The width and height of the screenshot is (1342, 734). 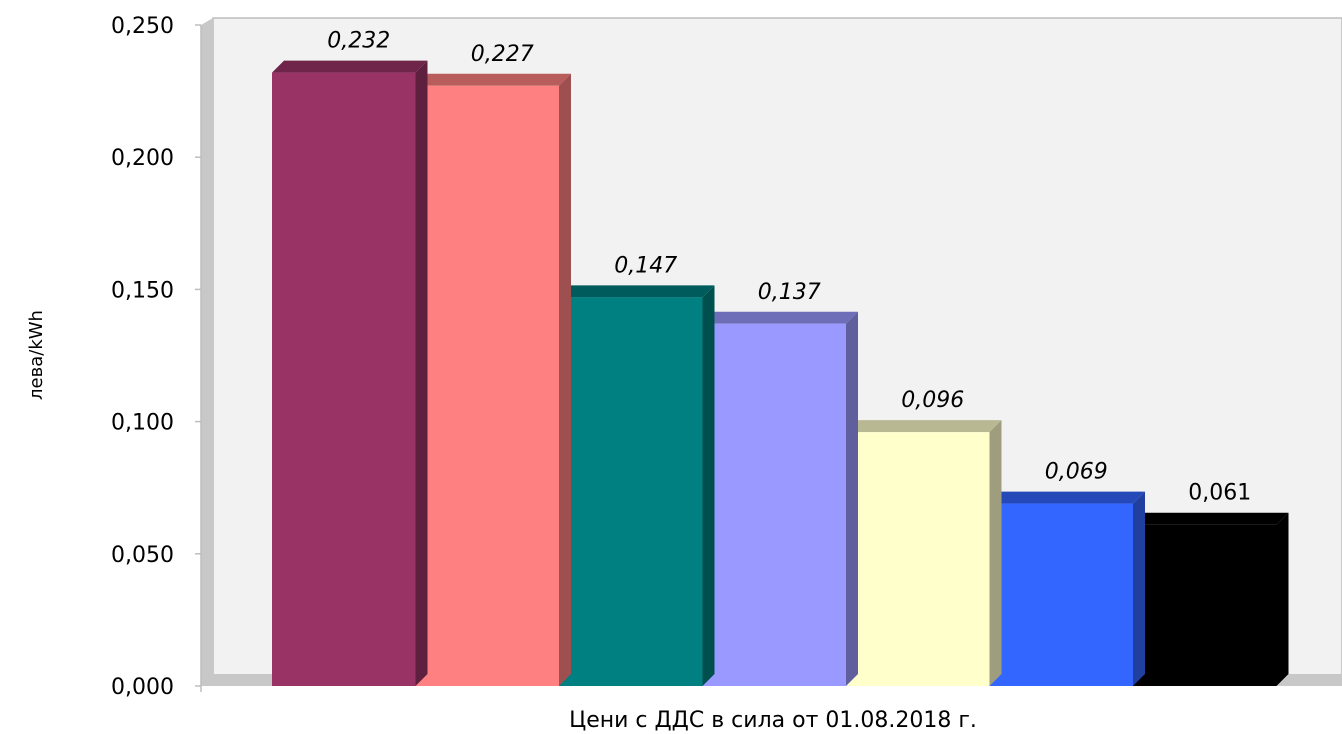 What do you see at coordinates (142, 555) in the screenshot?
I see `y-tick-label: 0,050` at bounding box center [142, 555].